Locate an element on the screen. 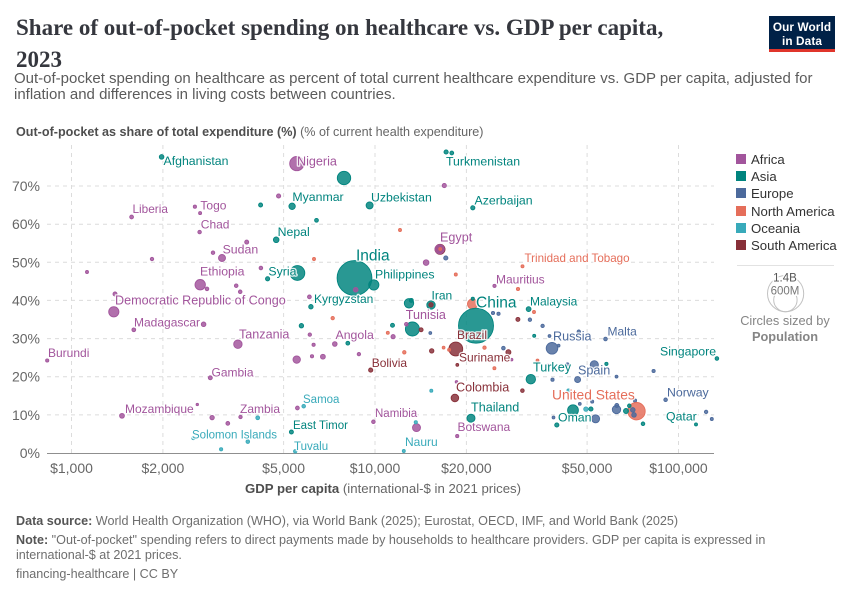 The height and width of the screenshot is (600, 850). svg-text: Iran is located at coordinates (442, 296).